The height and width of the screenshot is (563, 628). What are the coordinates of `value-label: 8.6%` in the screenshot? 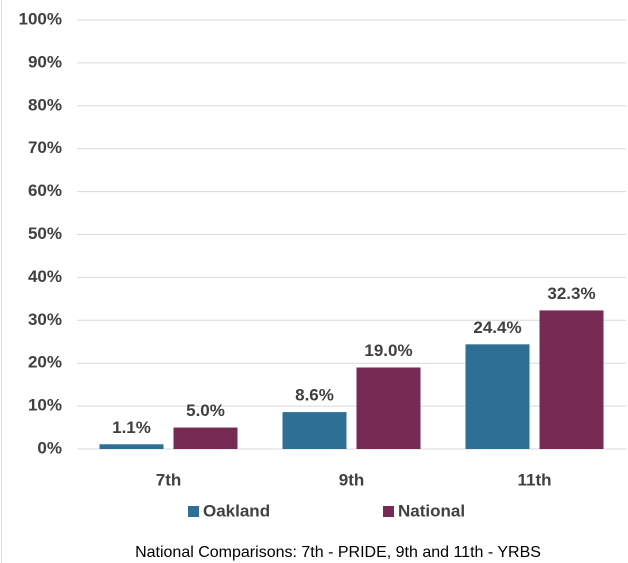 It's located at (314, 395).